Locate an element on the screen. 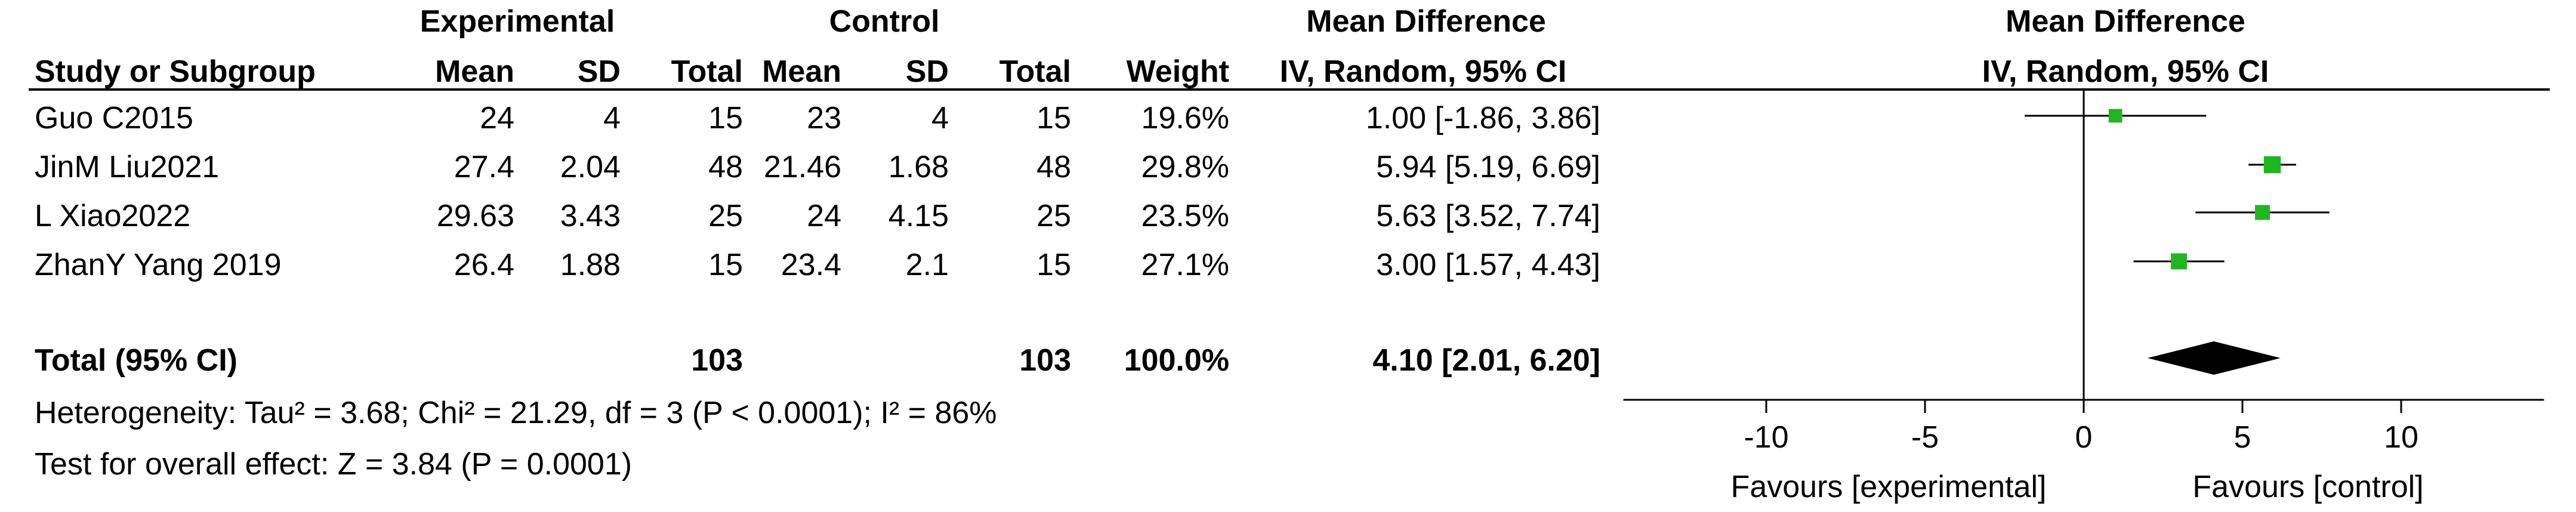  total-label: Total (95% CI) is located at coordinates (136, 360).